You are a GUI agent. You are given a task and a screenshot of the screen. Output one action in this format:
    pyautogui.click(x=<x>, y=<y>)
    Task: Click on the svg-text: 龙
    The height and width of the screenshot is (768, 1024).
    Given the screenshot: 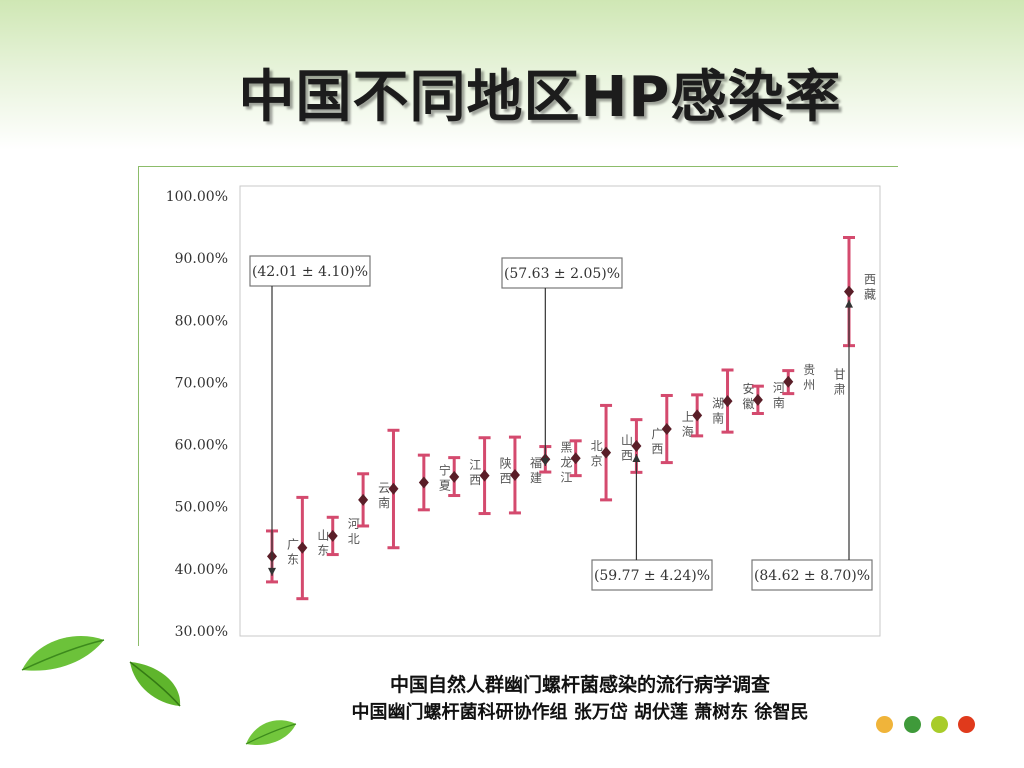 What is the action you would take?
    pyautogui.click(x=566, y=462)
    